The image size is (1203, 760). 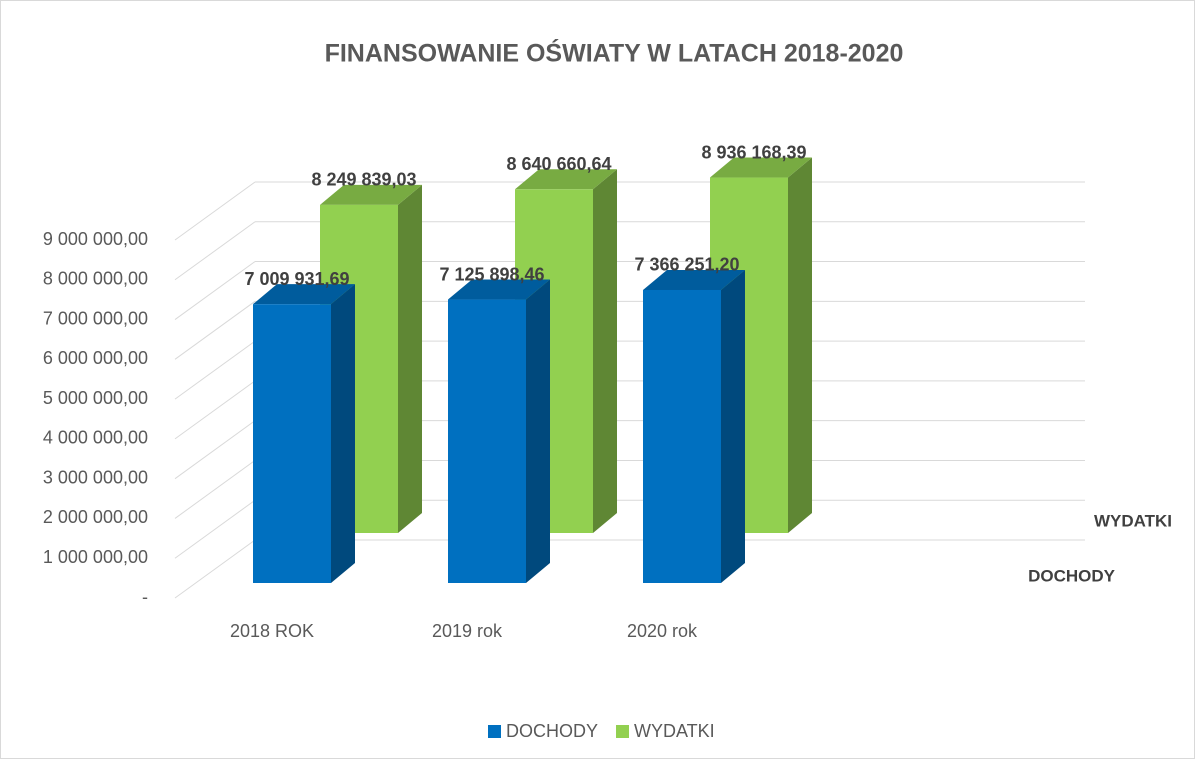 What do you see at coordinates (95, 398) in the screenshot?
I see `y-tick-label: 5 000 000,00` at bounding box center [95, 398].